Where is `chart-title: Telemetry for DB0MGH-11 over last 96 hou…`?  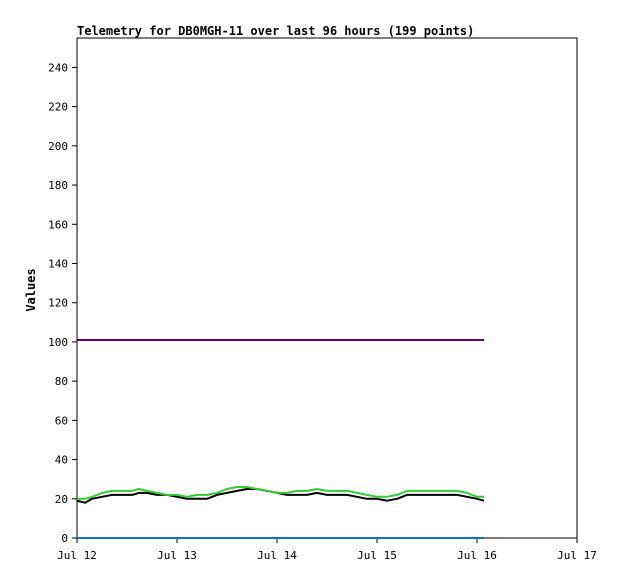
chart-title: Telemetry for DB0MGH-11 over last 96 hou… is located at coordinates (275, 31).